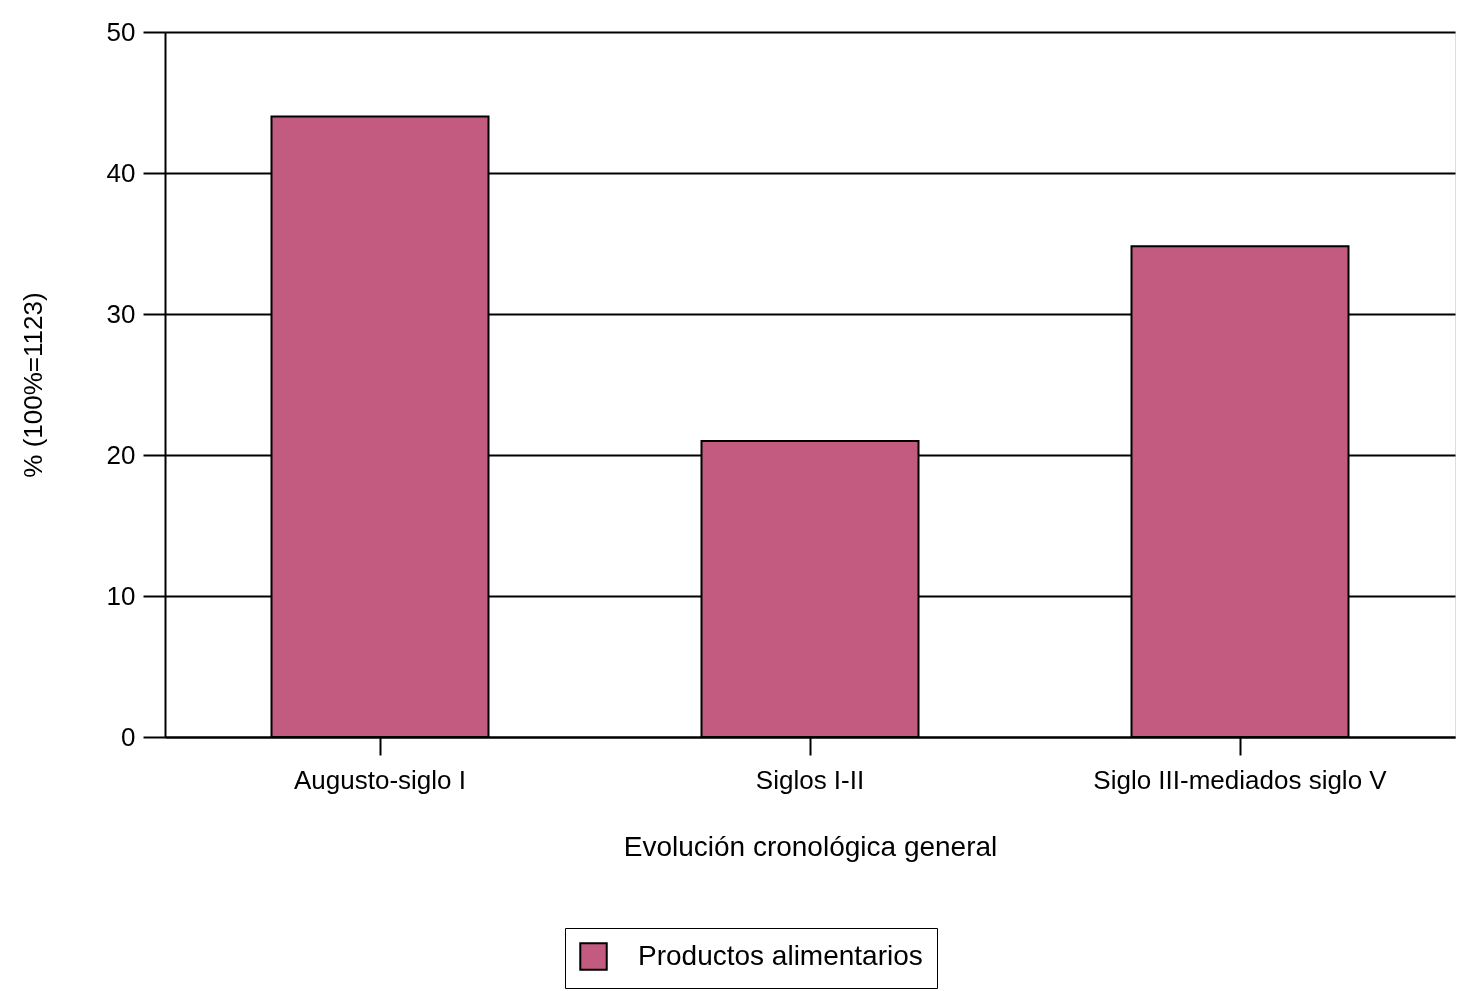 The image size is (1457, 991). Describe the element at coordinates (810, 846) in the screenshot. I see `x-axis-title: Evolución cronológica general` at that location.